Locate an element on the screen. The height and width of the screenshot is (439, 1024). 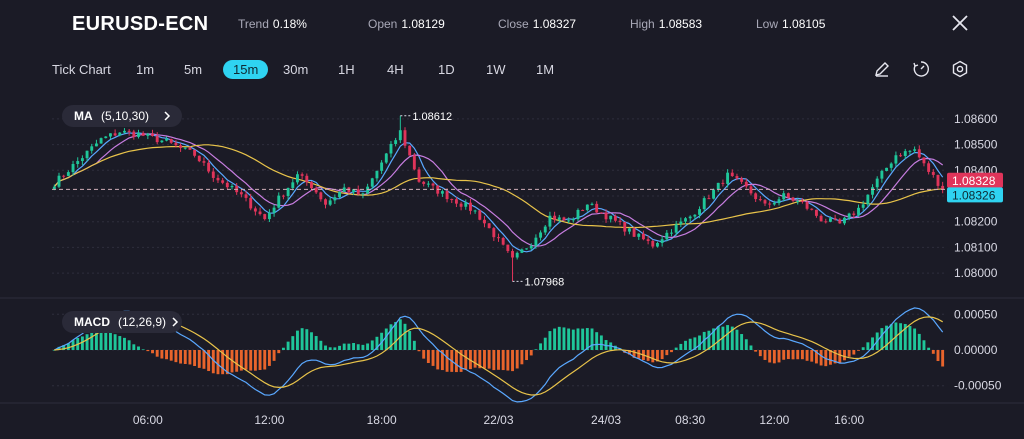
close-icon is located at coordinates (960, 23).